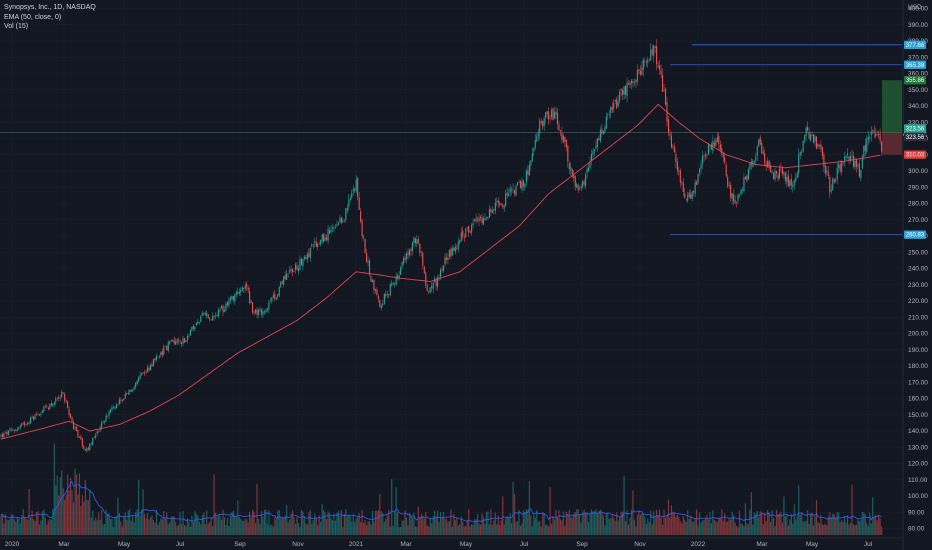 The width and height of the screenshot is (932, 550). I want to click on y-tick-label: 110.00, so click(918, 480).